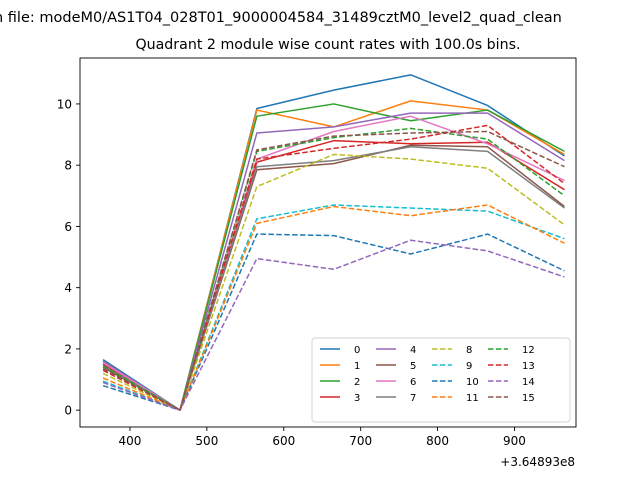 This screenshot has height=480, width=640. What do you see at coordinates (357, 366) in the screenshot?
I see `legend-label-1: 1` at bounding box center [357, 366].